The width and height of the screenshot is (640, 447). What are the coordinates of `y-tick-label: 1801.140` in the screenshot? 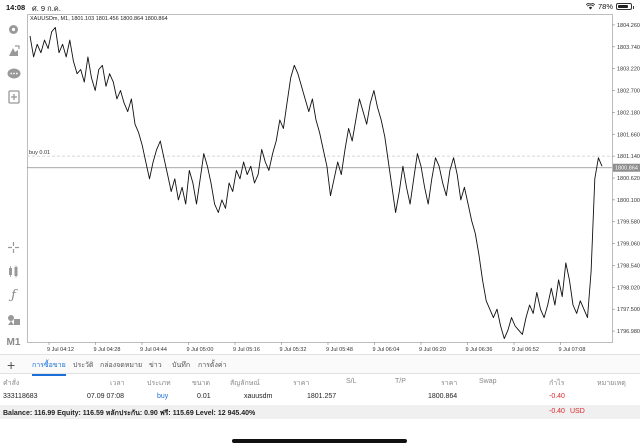 It's located at (628, 157).